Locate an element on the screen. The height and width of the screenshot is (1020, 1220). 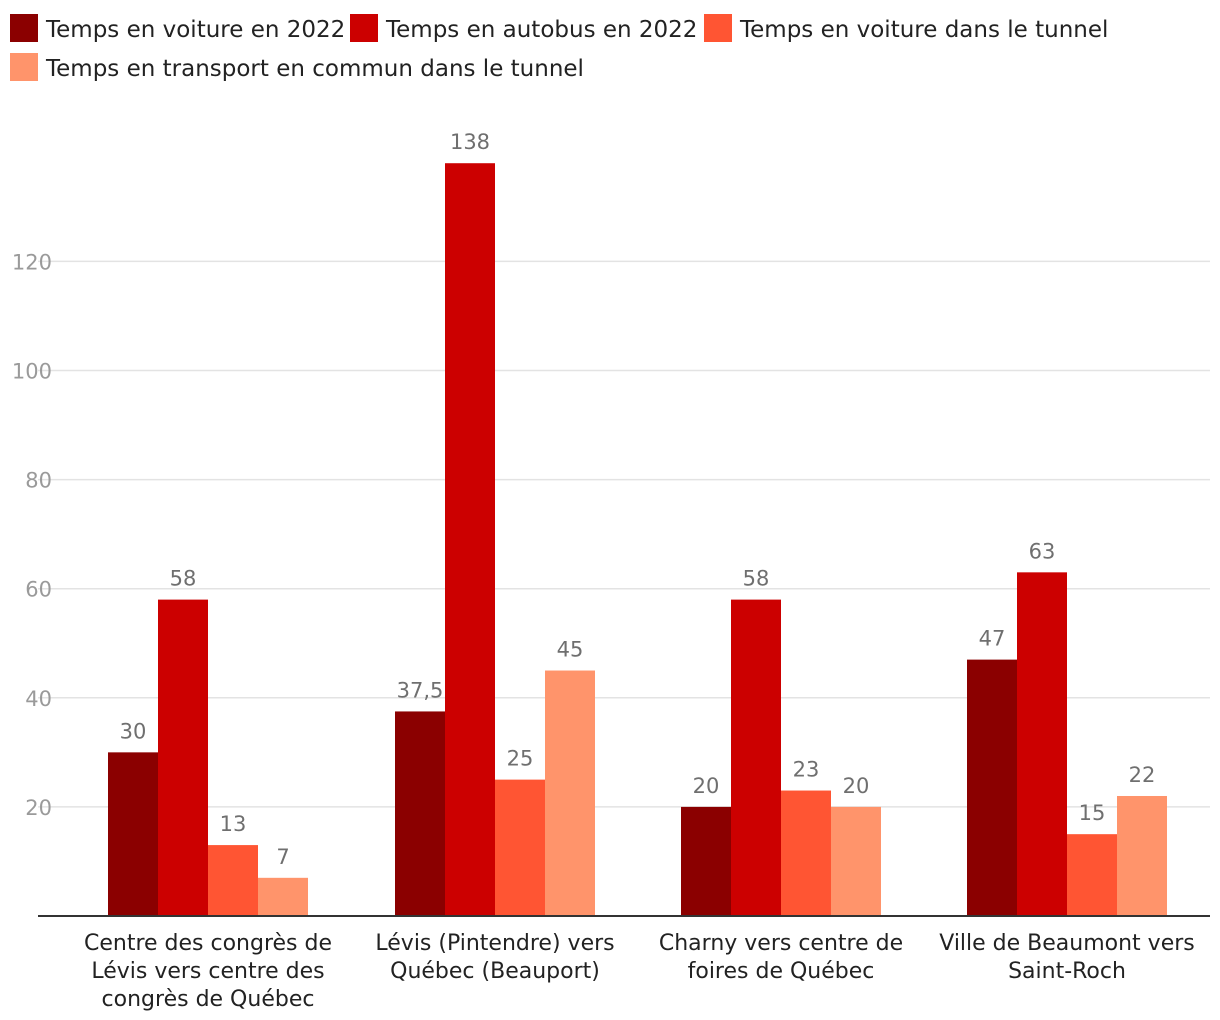
category-label-4: Saint-Roch is located at coordinates (1067, 971).